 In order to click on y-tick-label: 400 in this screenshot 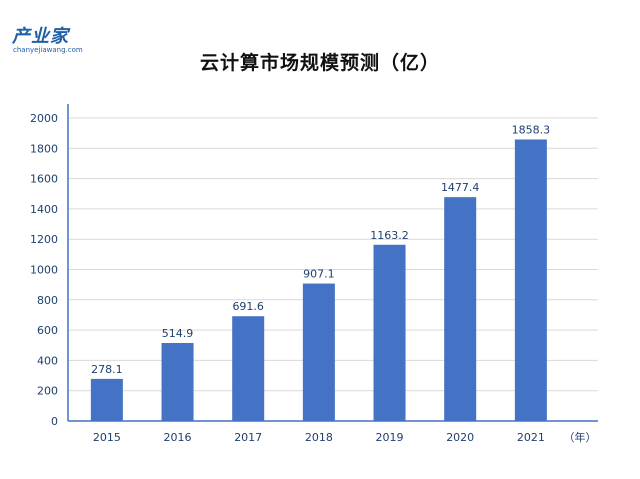, I will do `click(47, 360)`.